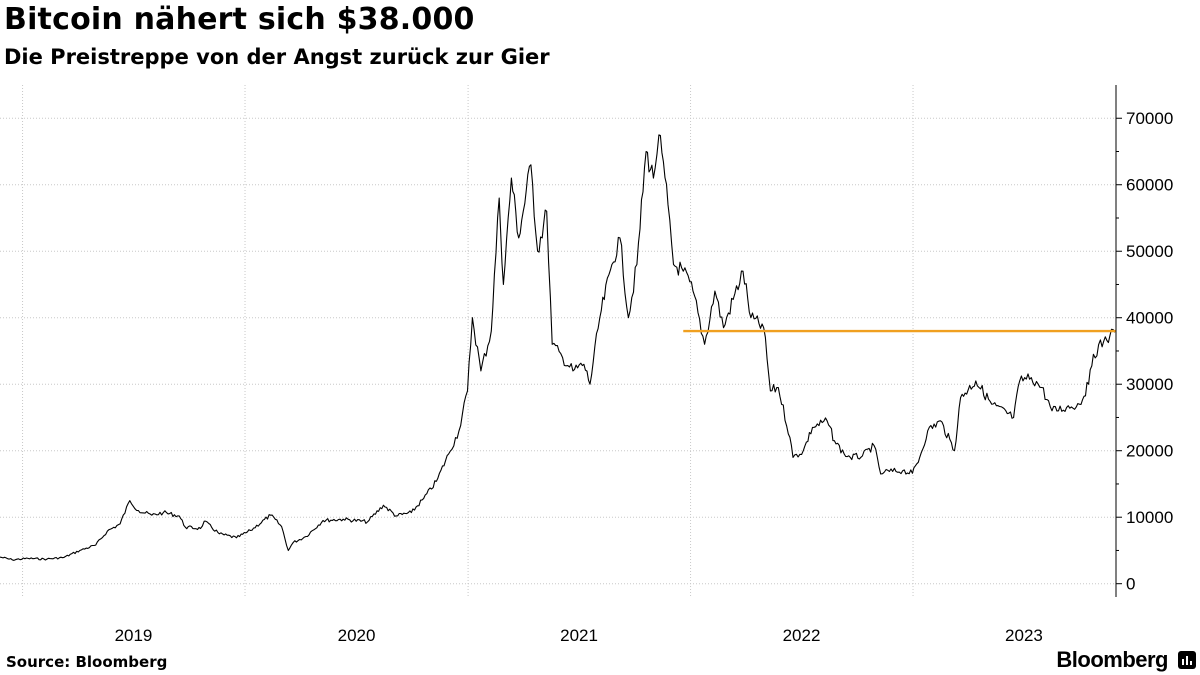  Describe the element at coordinates (134, 635) in the screenshot. I see `x-tick-label: 2019` at that location.